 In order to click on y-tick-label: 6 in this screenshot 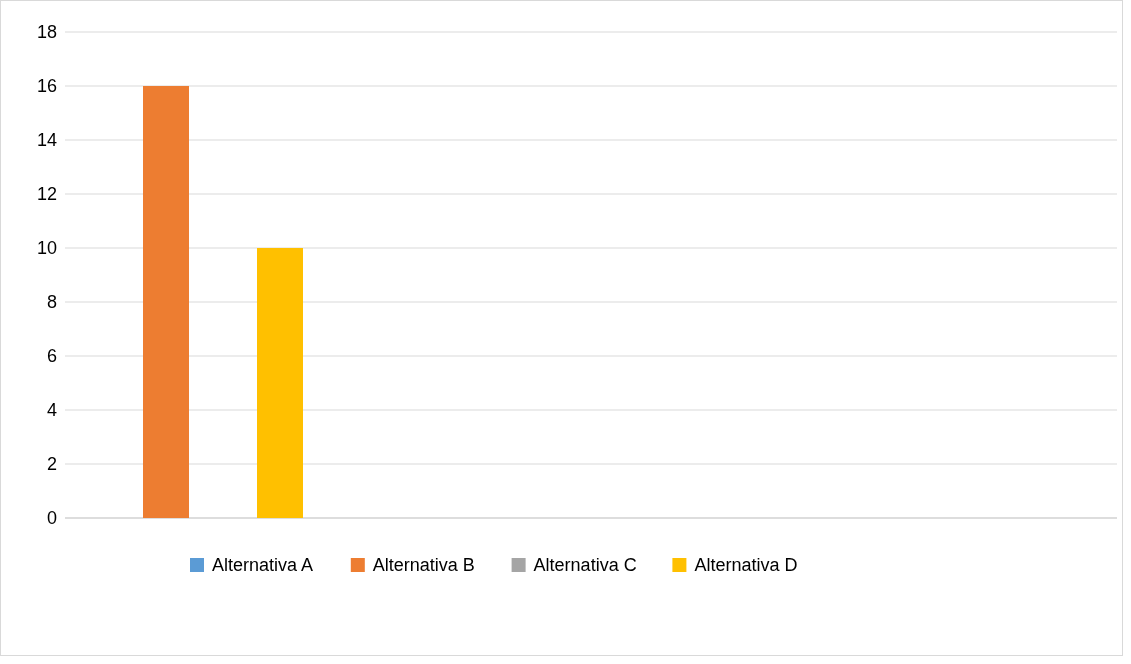, I will do `click(51, 356)`.